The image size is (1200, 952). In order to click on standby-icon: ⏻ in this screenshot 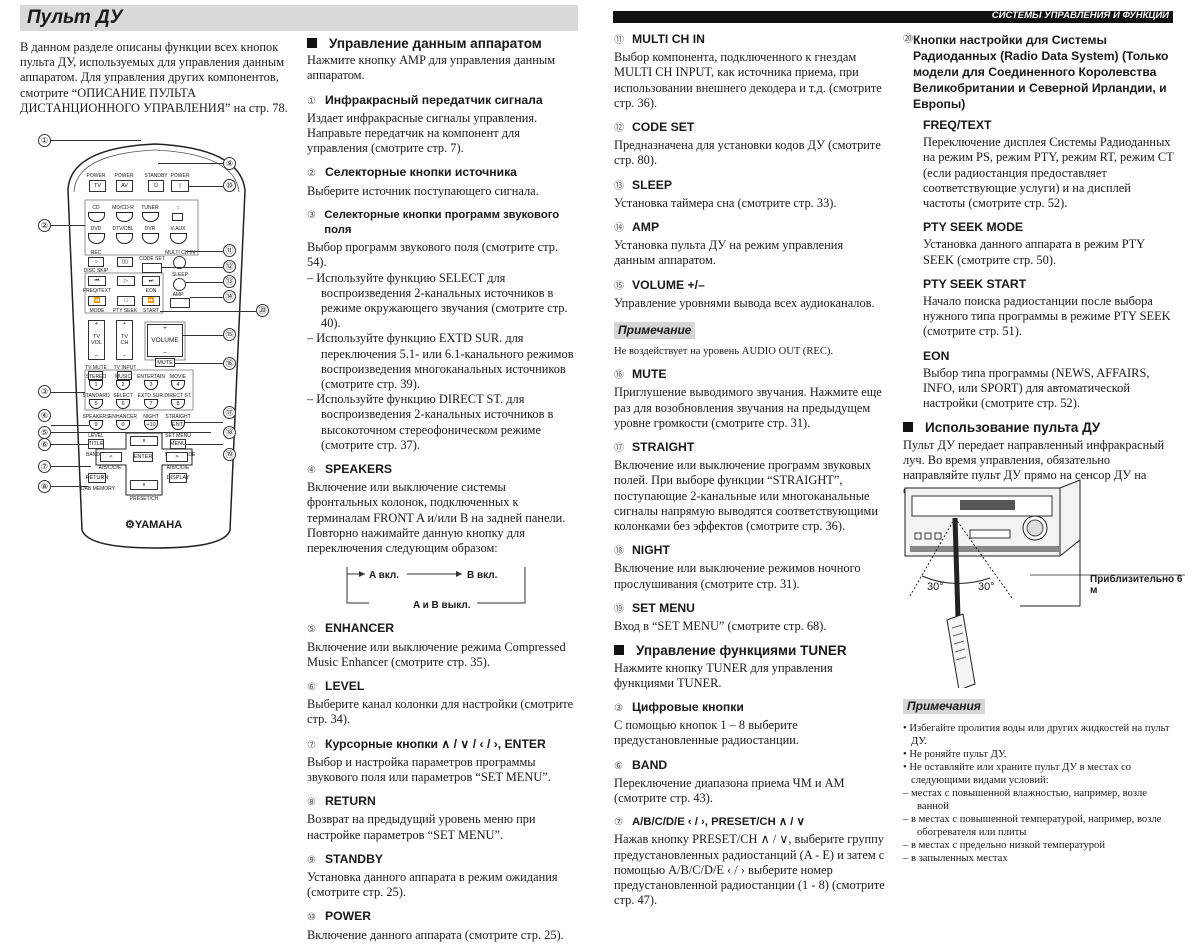, I will do `click(156, 185)`.